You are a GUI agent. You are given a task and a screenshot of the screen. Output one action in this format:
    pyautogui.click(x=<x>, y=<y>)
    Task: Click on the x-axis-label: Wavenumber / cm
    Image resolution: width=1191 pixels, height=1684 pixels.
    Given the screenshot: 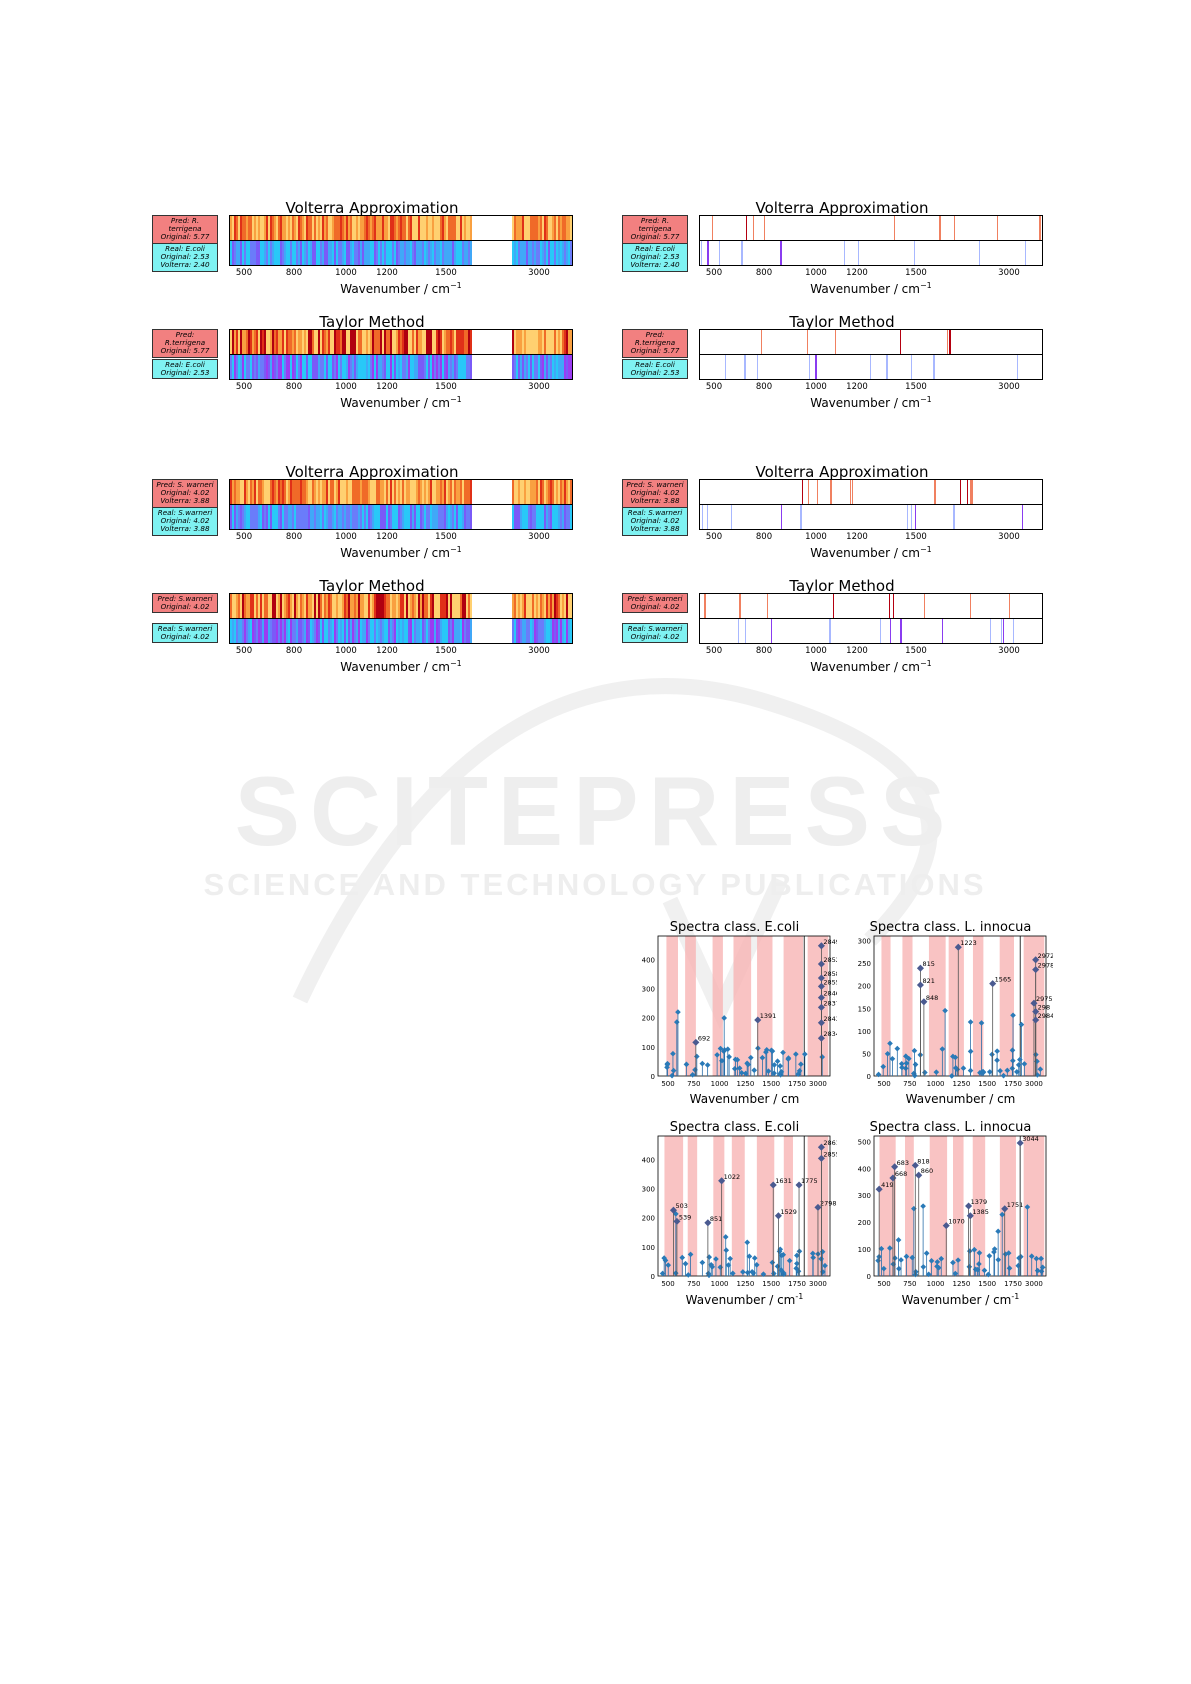 What is the action you would take?
    pyautogui.click(x=960, y=1099)
    